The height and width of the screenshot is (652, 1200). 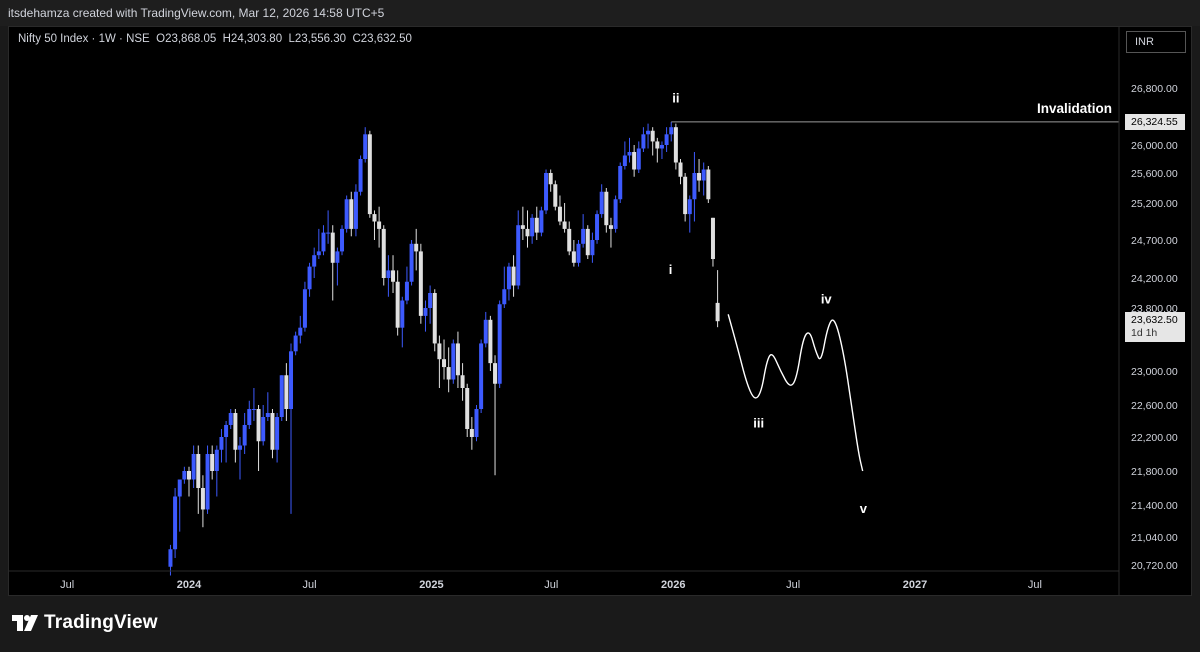 What do you see at coordinates (317, 39) in the screenshot?
I see `ohlc-low: L23,556.30` at bounding box center [317, 39].